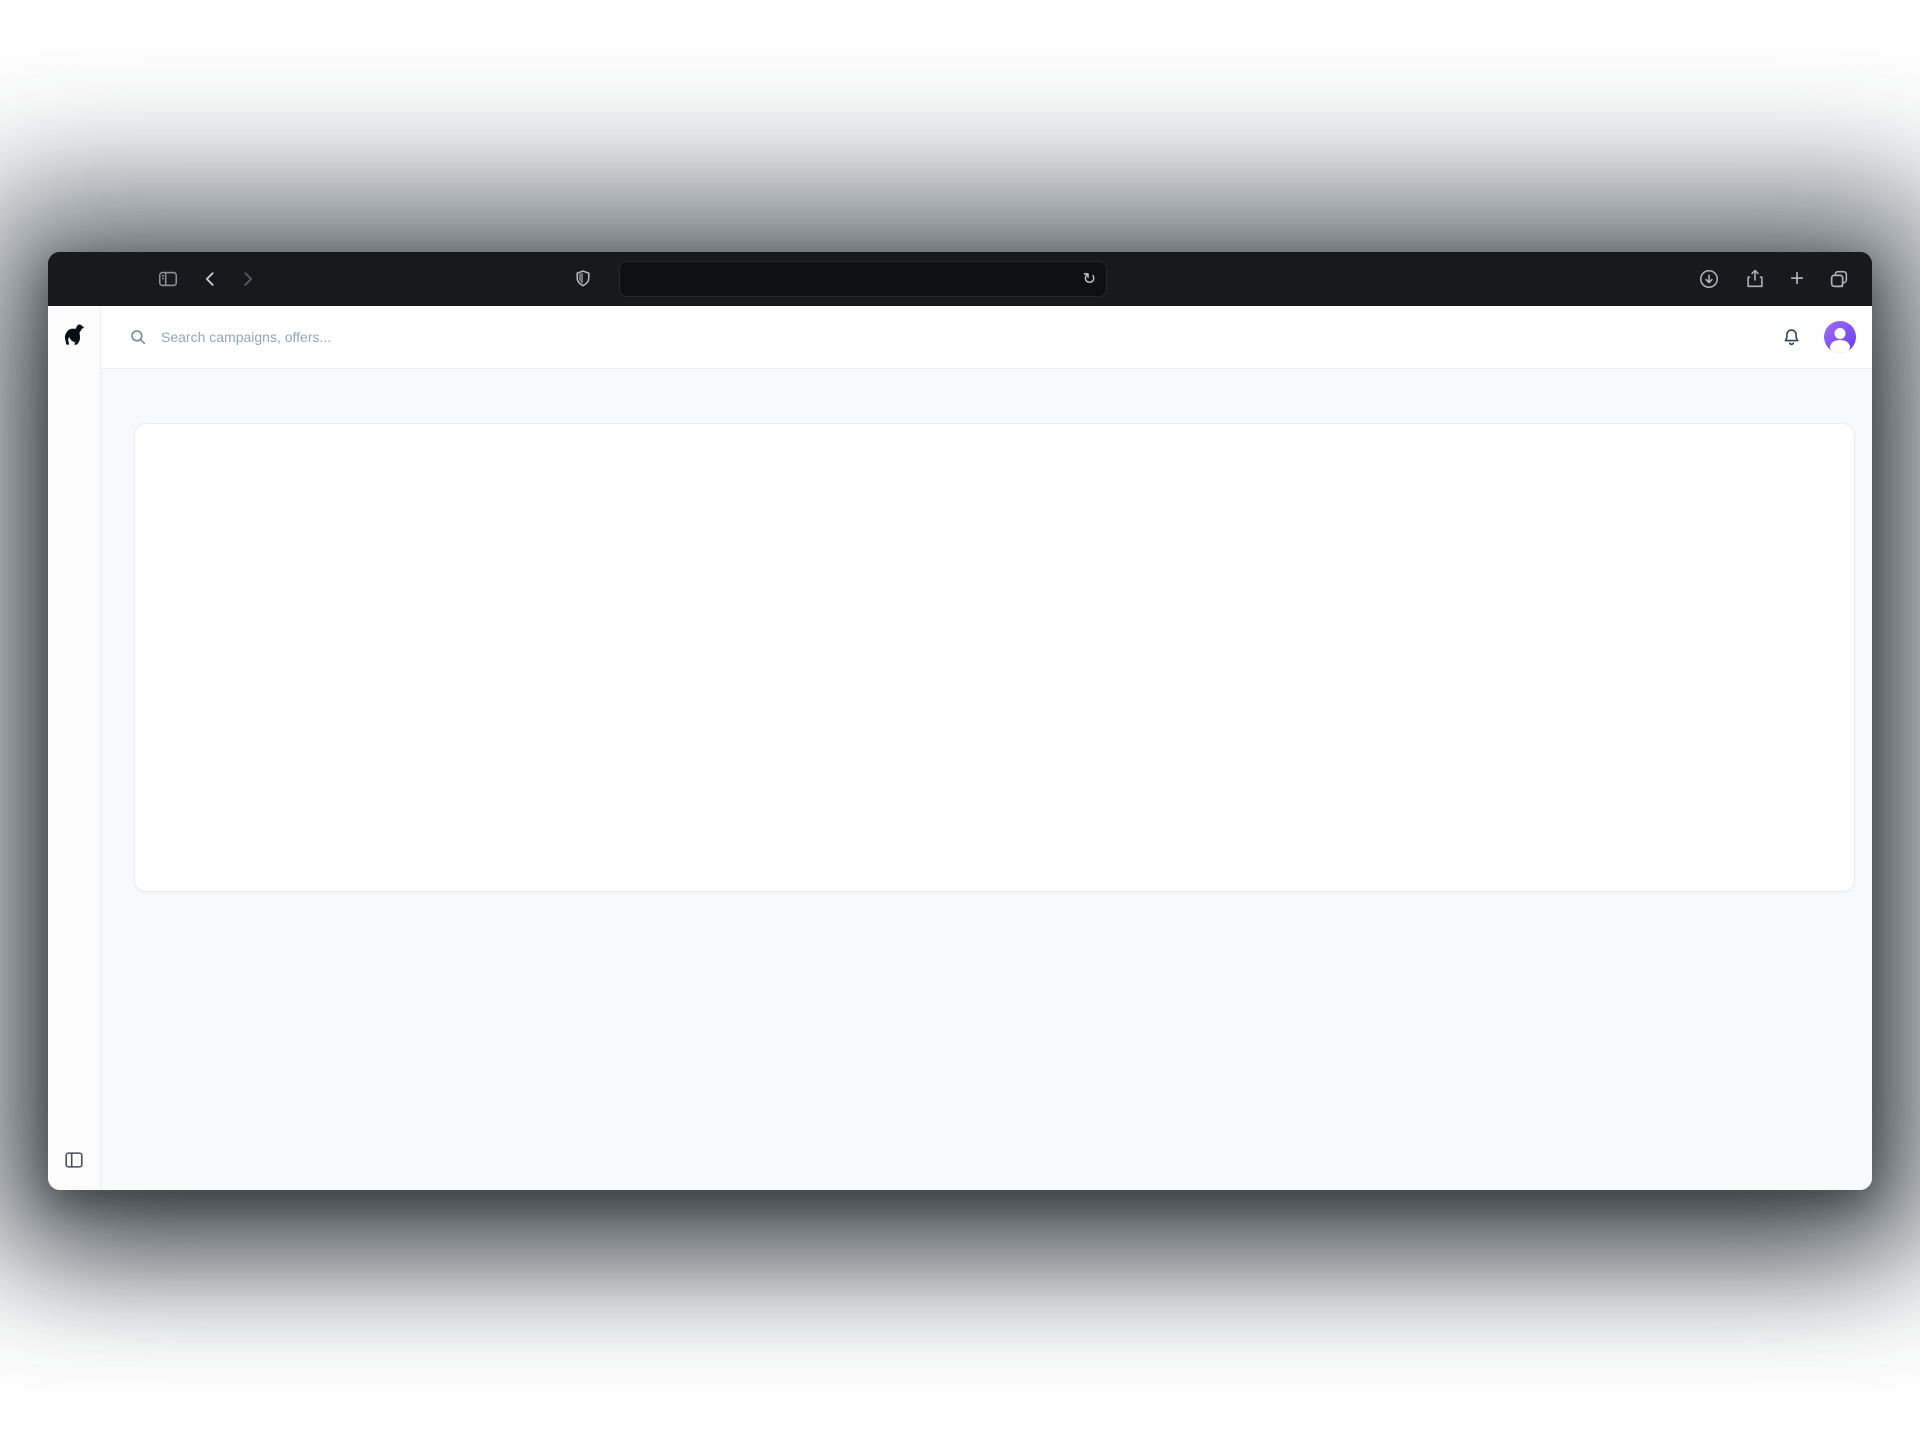 This screenshot has width=1920, height=1440. What do you see at coordinates (1840, 337) in the screenshot?
I see `avatar` at bounding box center [1840, 337].